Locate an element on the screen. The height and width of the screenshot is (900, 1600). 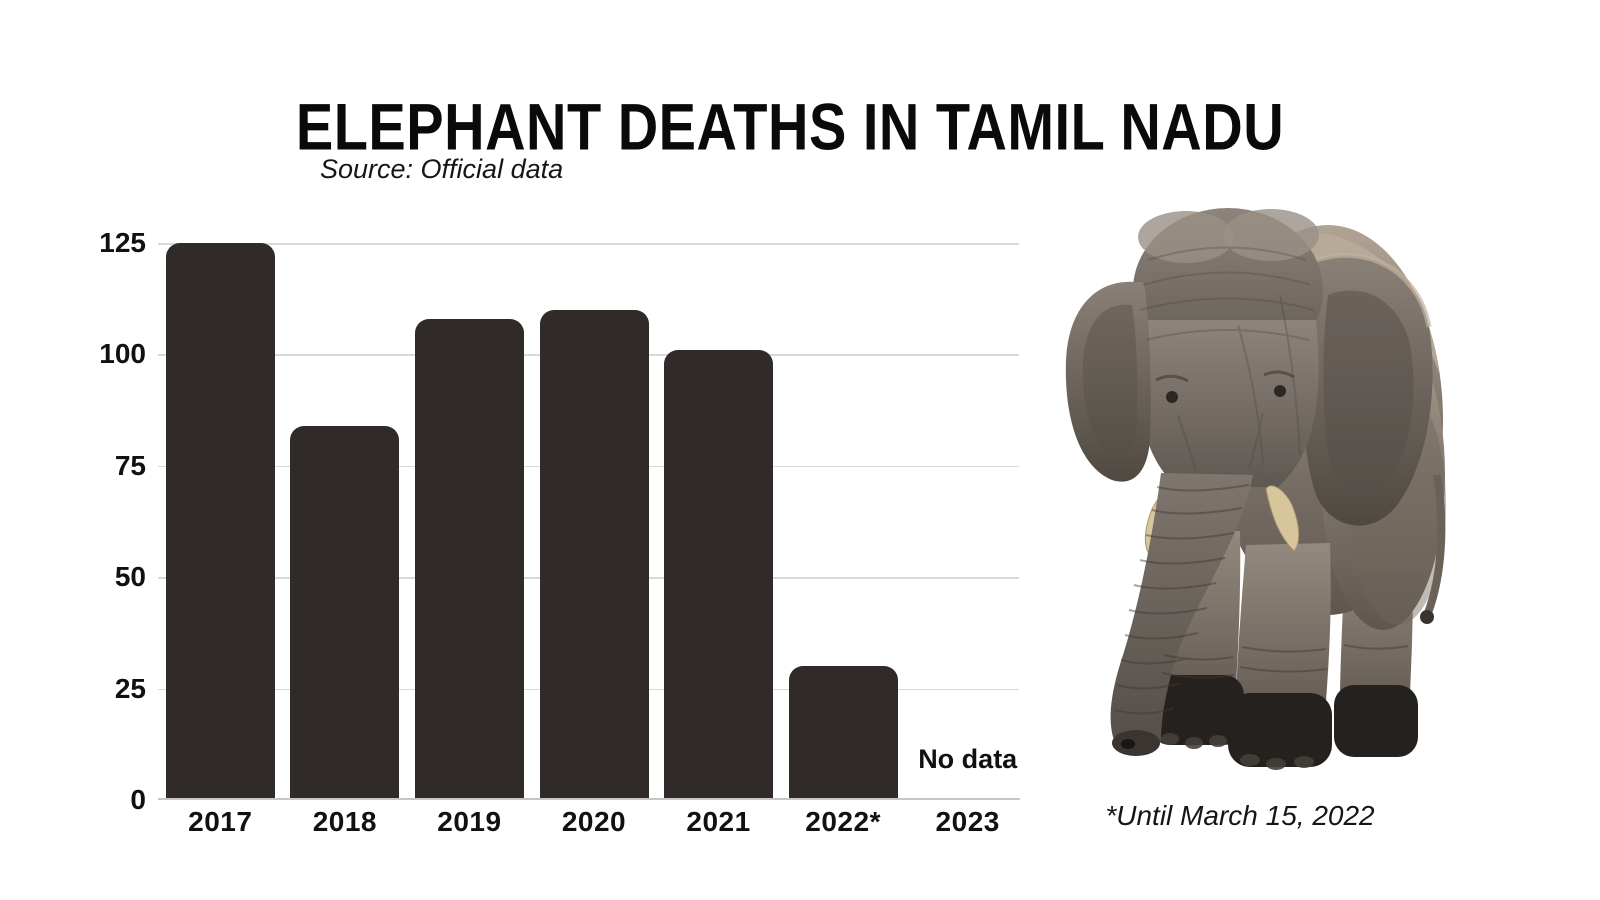
no-data-label: No data is located at coordinates (968, 759).